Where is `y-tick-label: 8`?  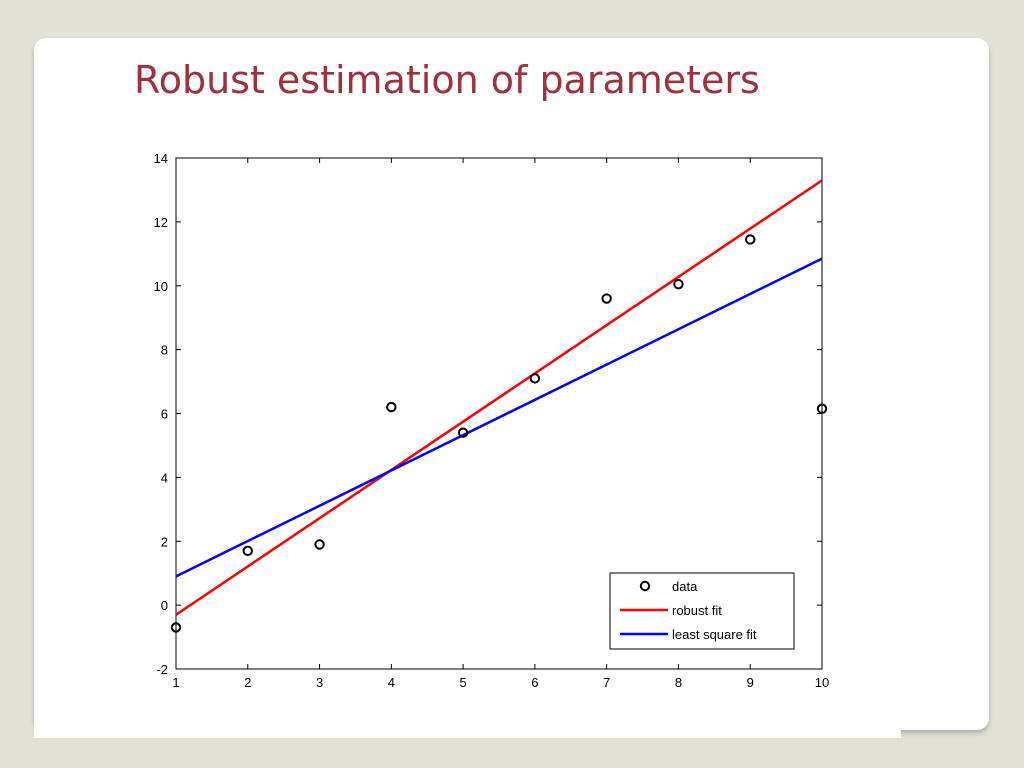 y-tick-label: 8 is located at coordinates (164, 350).